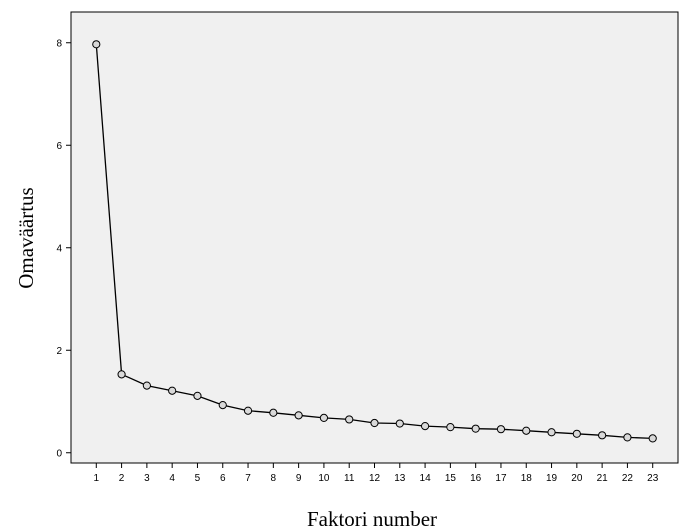 The width and height of the screenshot is (684, 532). What do you see at coordinates (375, 478) in the screenshot?
I see `x-tick-label: 12` at bounding box center [375, 478].